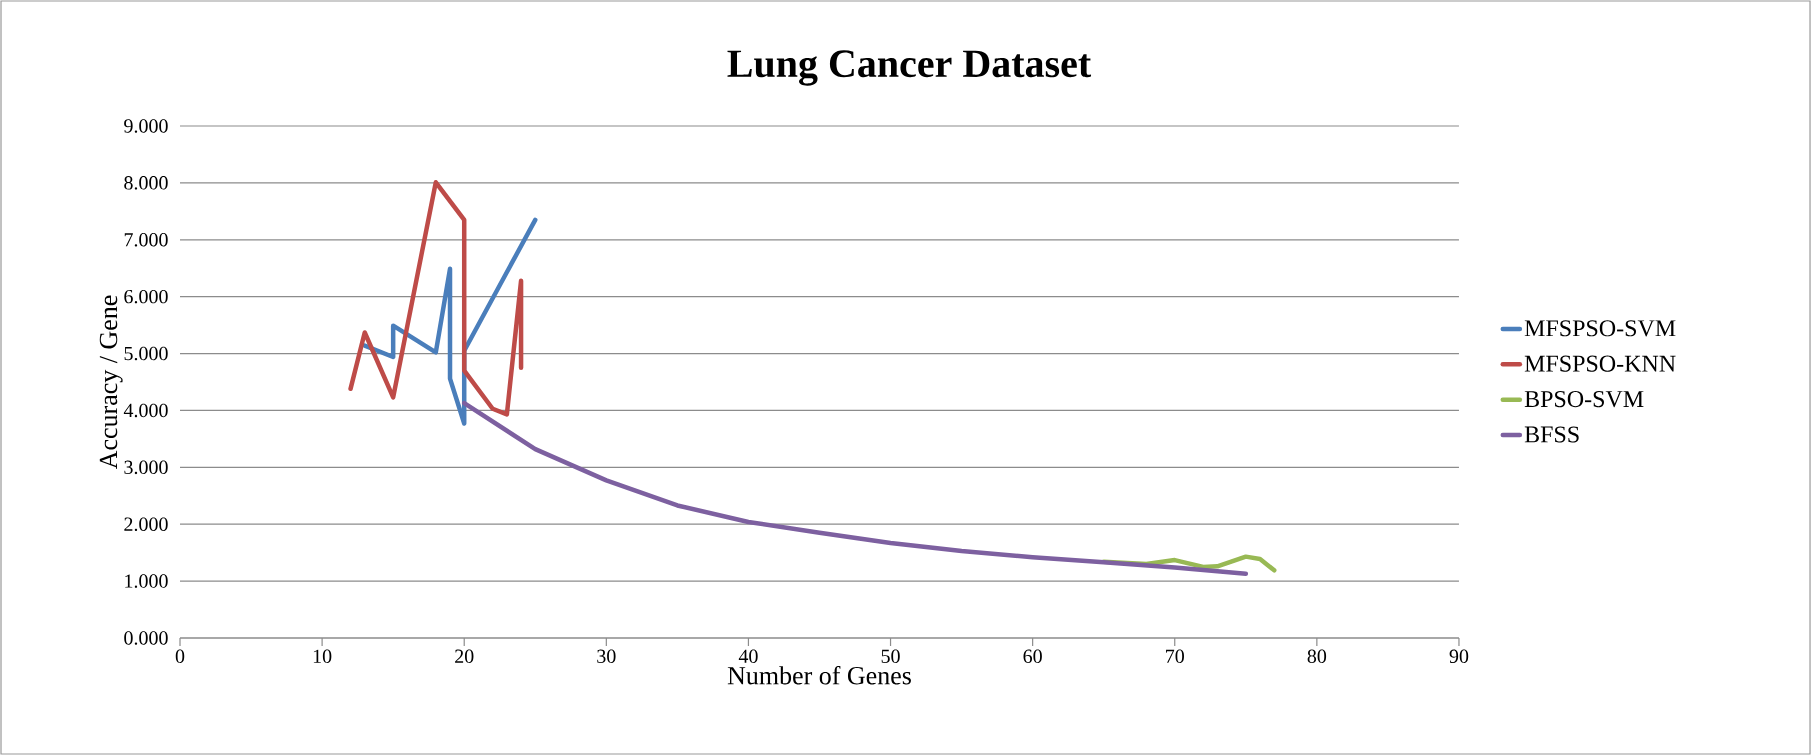  What do you see at coordinates (146, 638) in the screenshot?
I see `y-tick-label: 0.000` at bounding box center [146, 638].